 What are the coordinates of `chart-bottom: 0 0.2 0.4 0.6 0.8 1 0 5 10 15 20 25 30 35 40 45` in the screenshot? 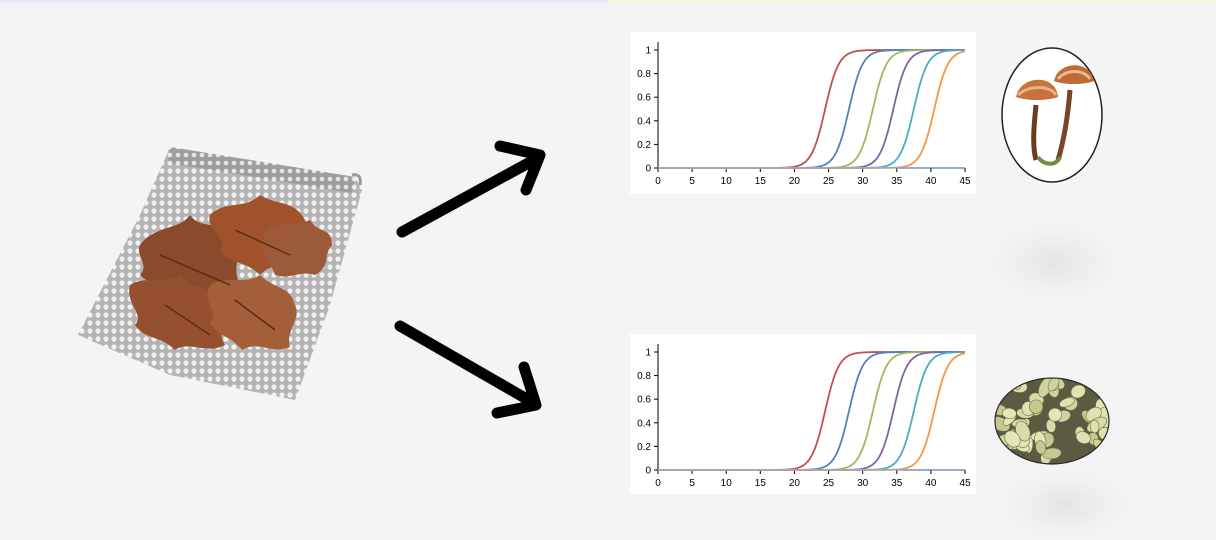 It's located at (803, 414).